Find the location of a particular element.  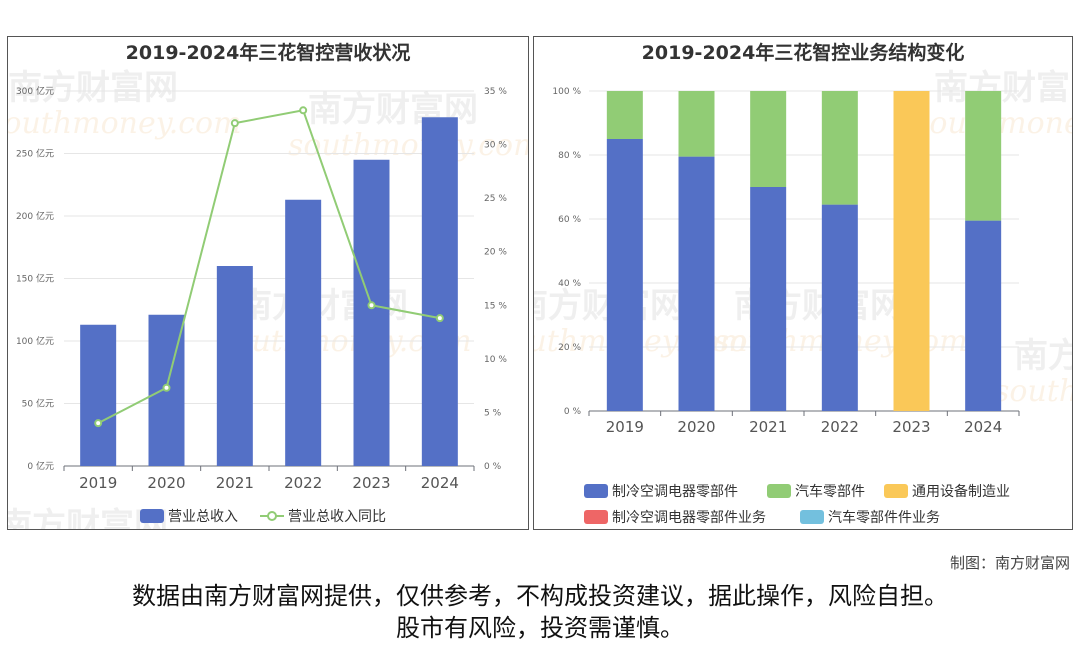

y-left-tick-label: 250 亿元 is located at coordinates (35, 154).